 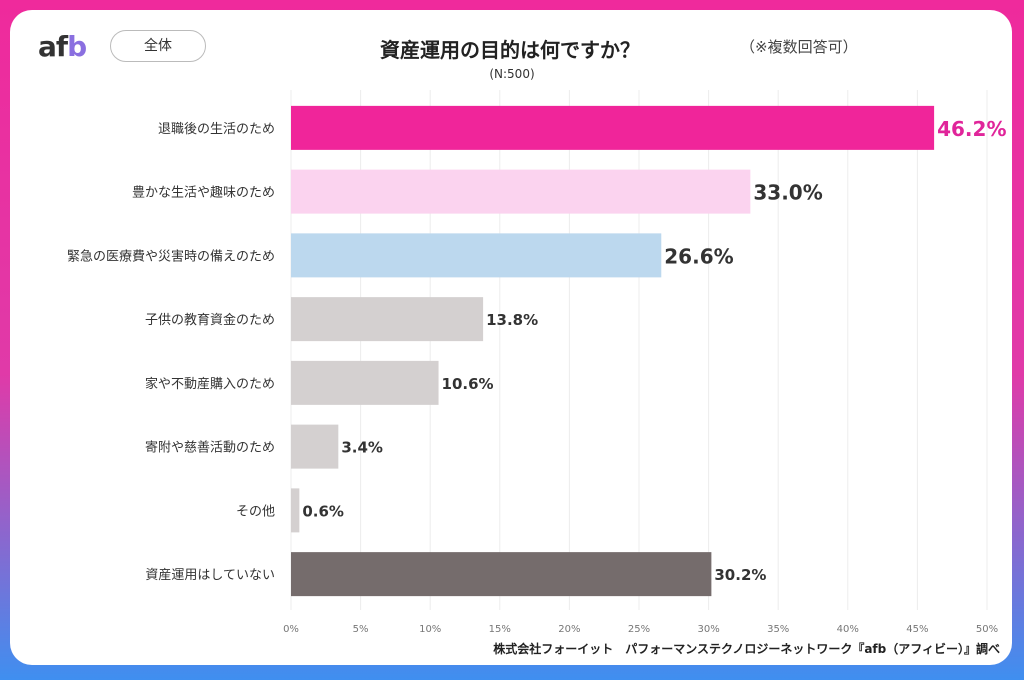 What do you see at coordinates (569, 629) in the screenshot?
I see `x-tick-label: 20%` at bounding box center [569, 629].